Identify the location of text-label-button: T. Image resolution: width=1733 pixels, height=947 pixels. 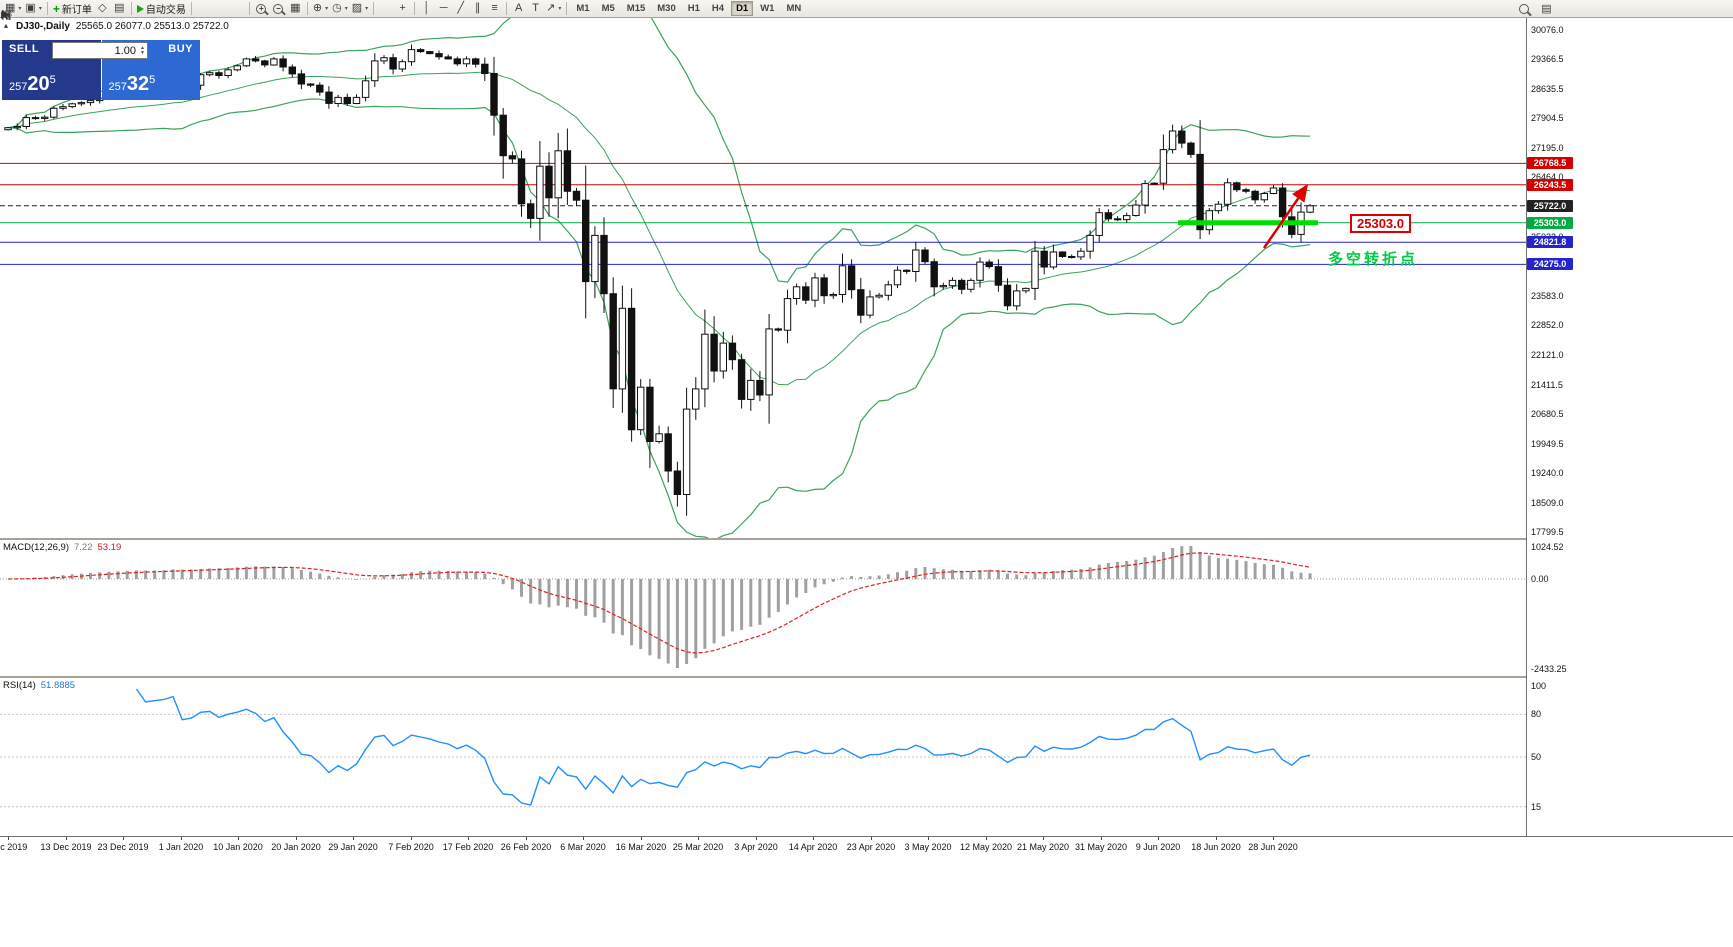
(535, 8).